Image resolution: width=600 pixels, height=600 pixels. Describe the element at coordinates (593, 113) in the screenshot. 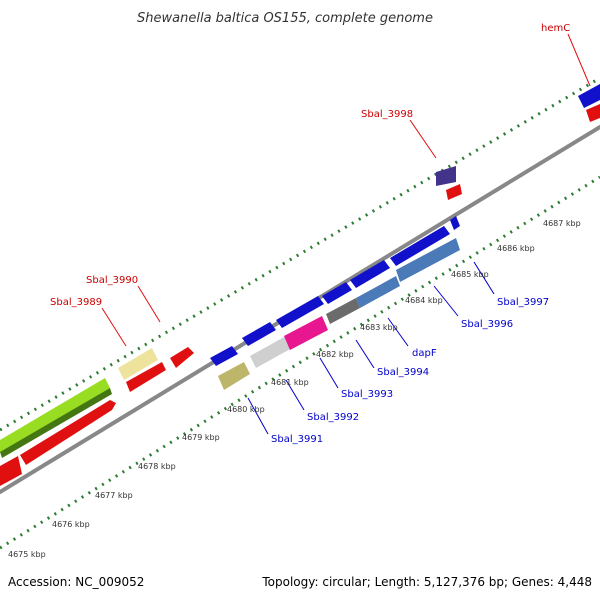

I see `reverse-cds-hemc` at that location.